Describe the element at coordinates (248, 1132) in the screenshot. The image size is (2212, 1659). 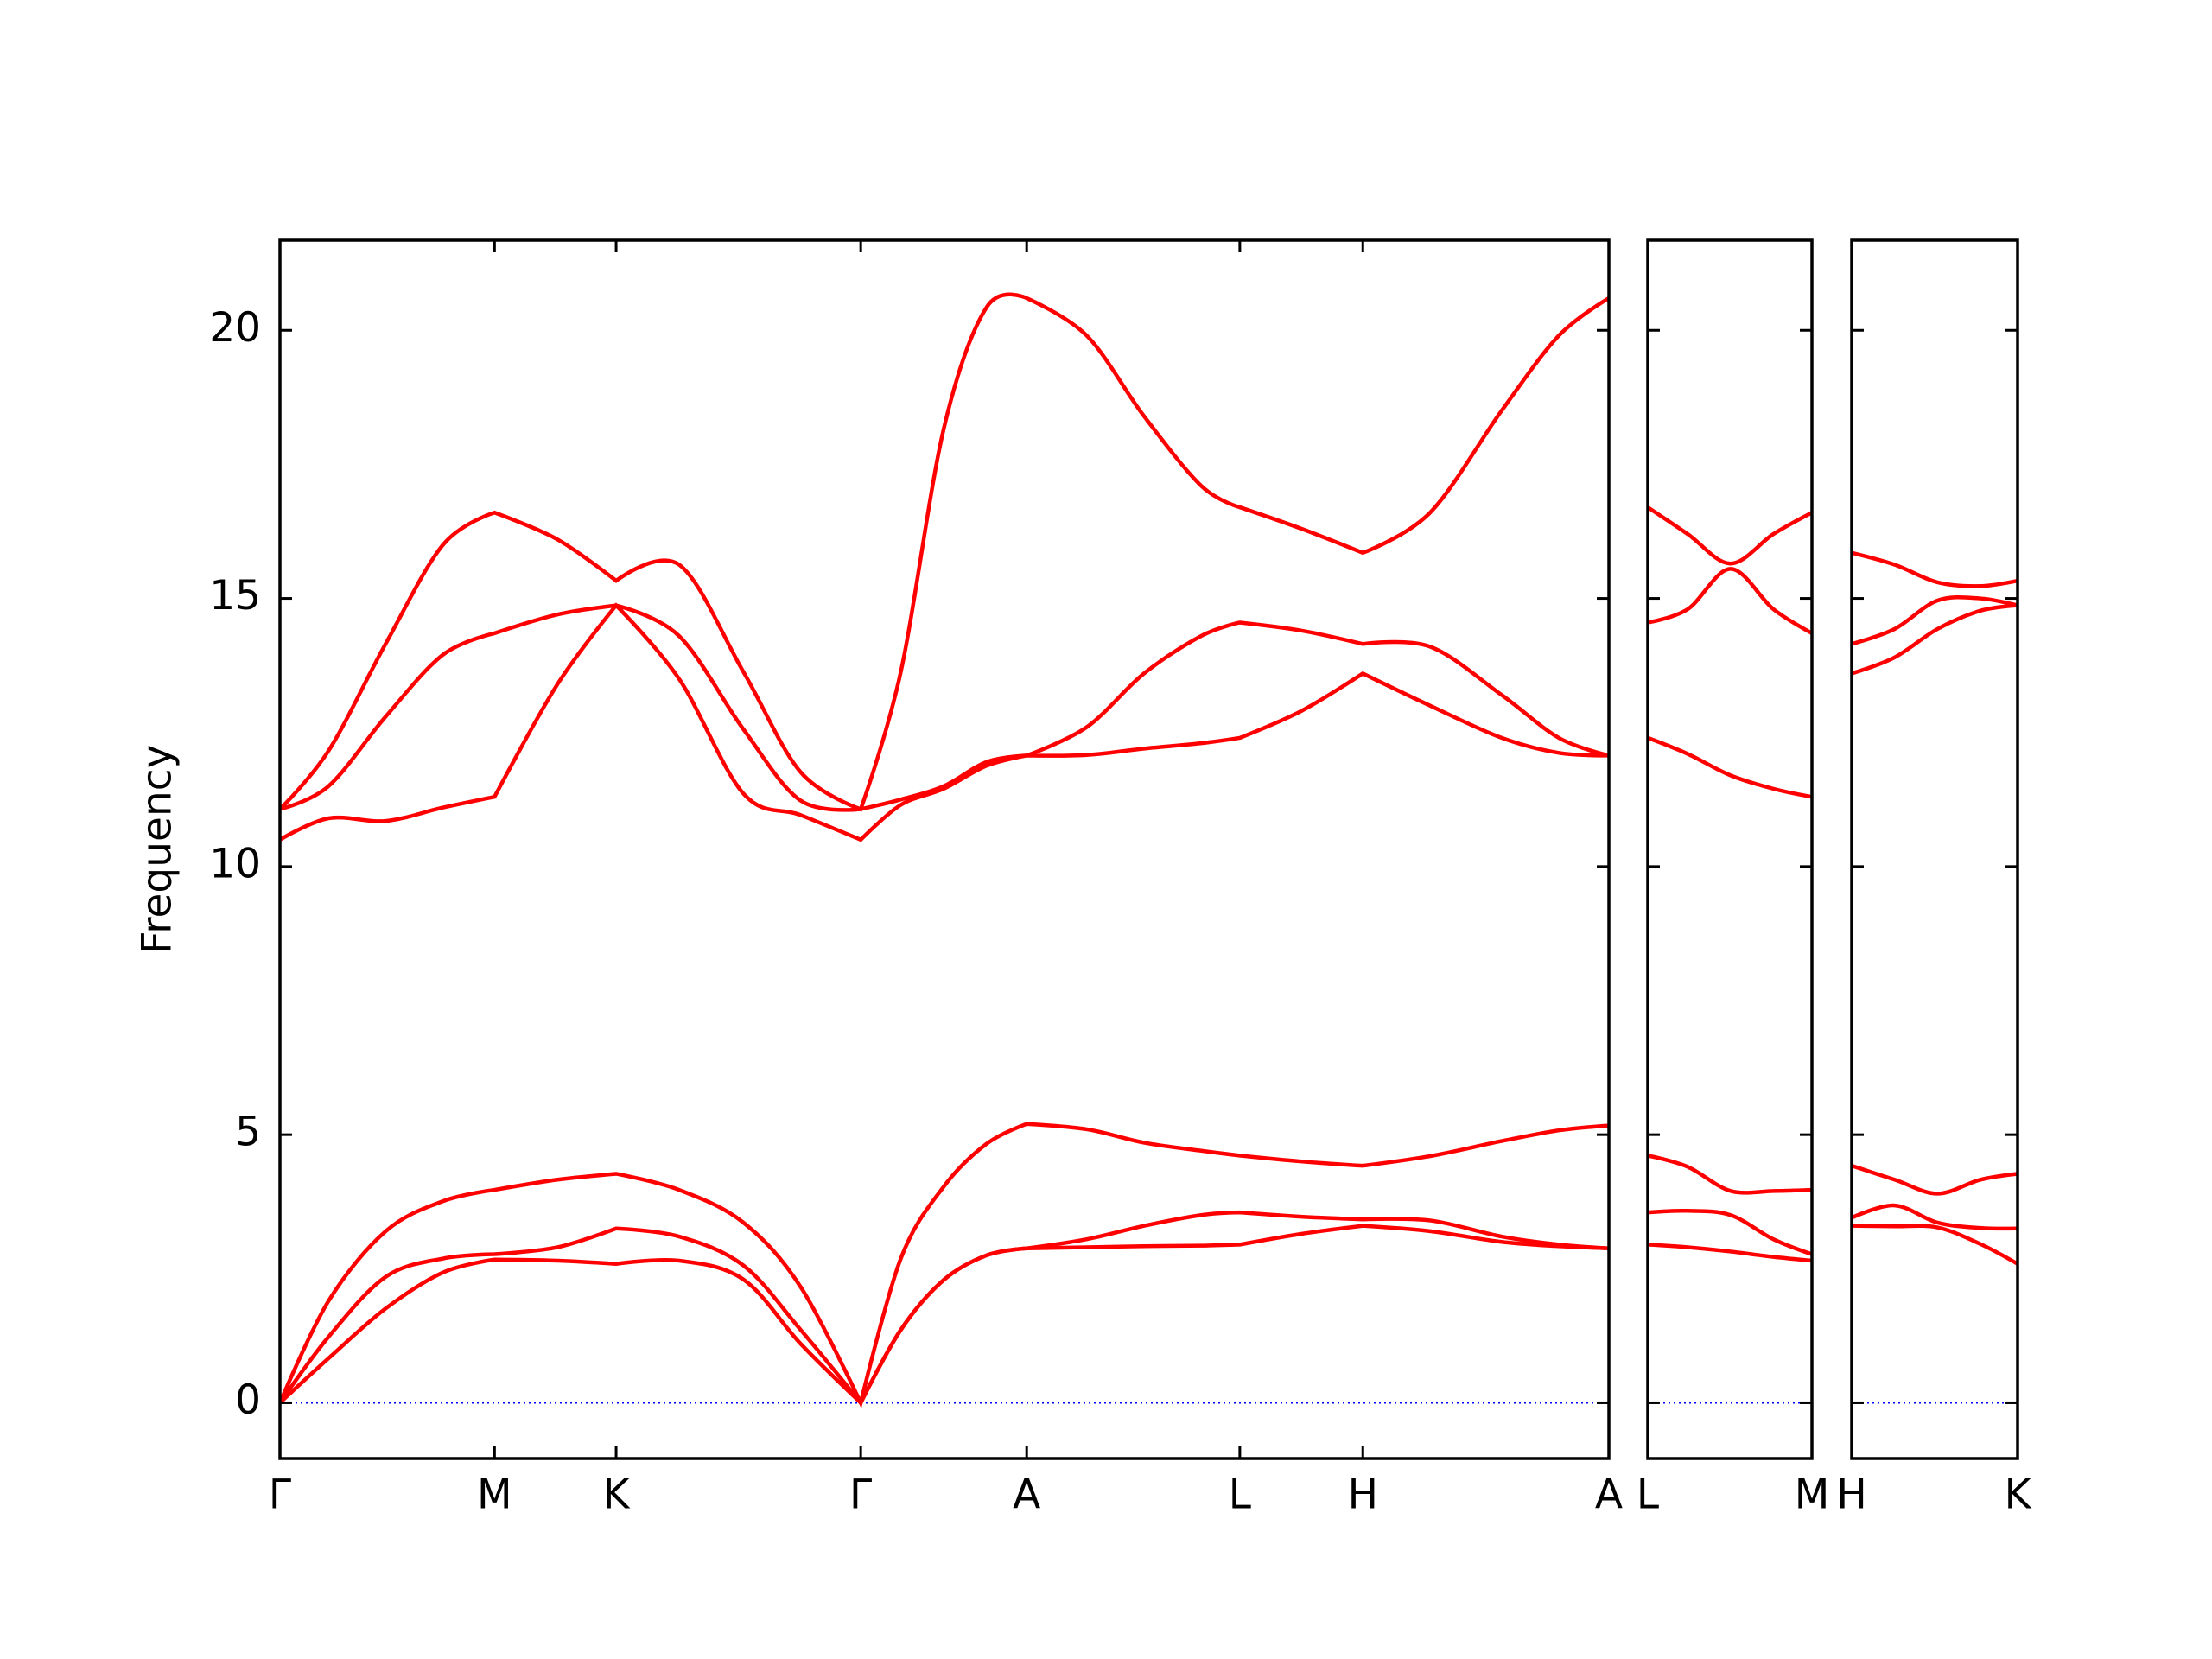
I see `y-tick-label: 5` at that location.